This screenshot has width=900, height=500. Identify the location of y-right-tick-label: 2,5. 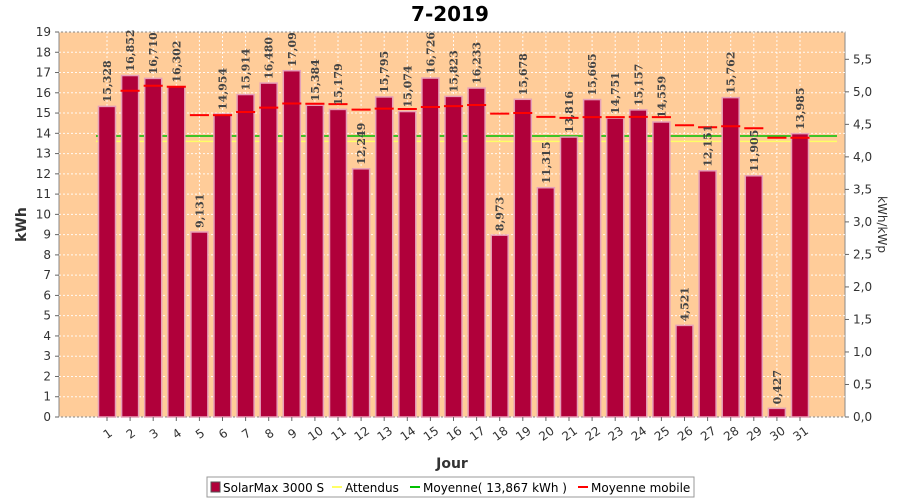
(862, 254).